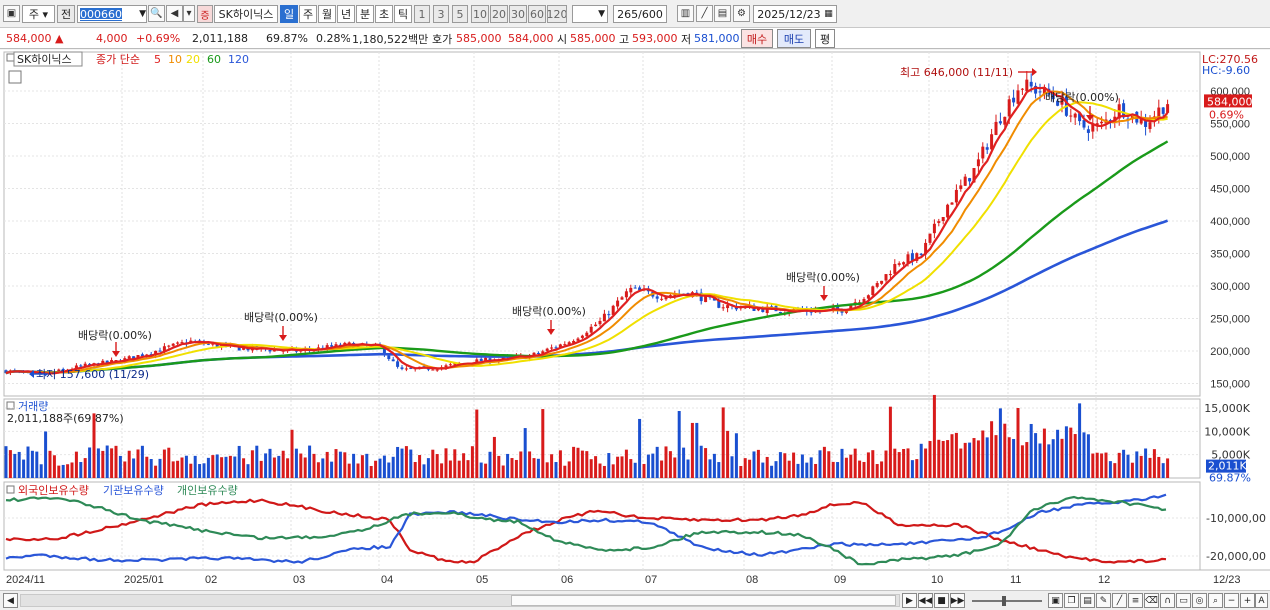 This screenshot has height=610, width=1270. What do you see at coordinates (460, 600) in the screenshot?
I see `horizontal-scrollbar` at bounding box center [460, 600].